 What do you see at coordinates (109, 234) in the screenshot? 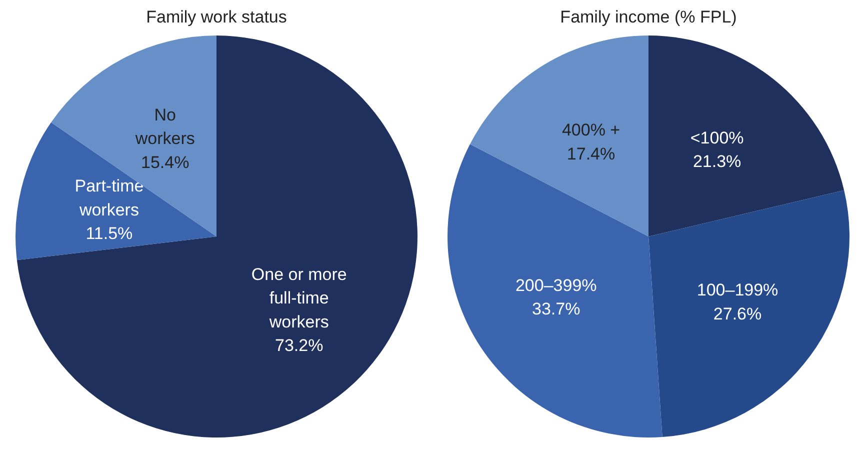
I see `data-label: 11.5%` at bounding box center [109, 234].